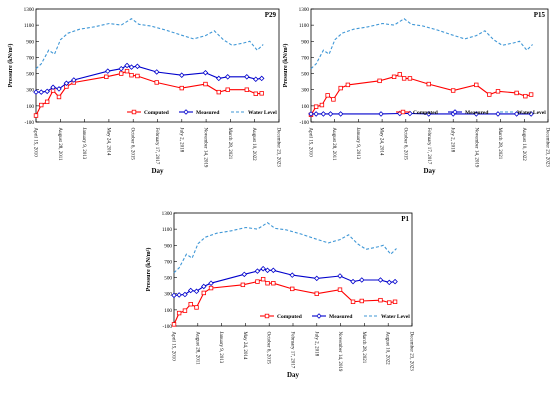 Image resolution: width=550 pixels, height=414 pixels. What do you see at coordinates (339, 352) in the screenshot?
I see `x-tick-label: November 14, 2019` at bounding box center [339, 352].